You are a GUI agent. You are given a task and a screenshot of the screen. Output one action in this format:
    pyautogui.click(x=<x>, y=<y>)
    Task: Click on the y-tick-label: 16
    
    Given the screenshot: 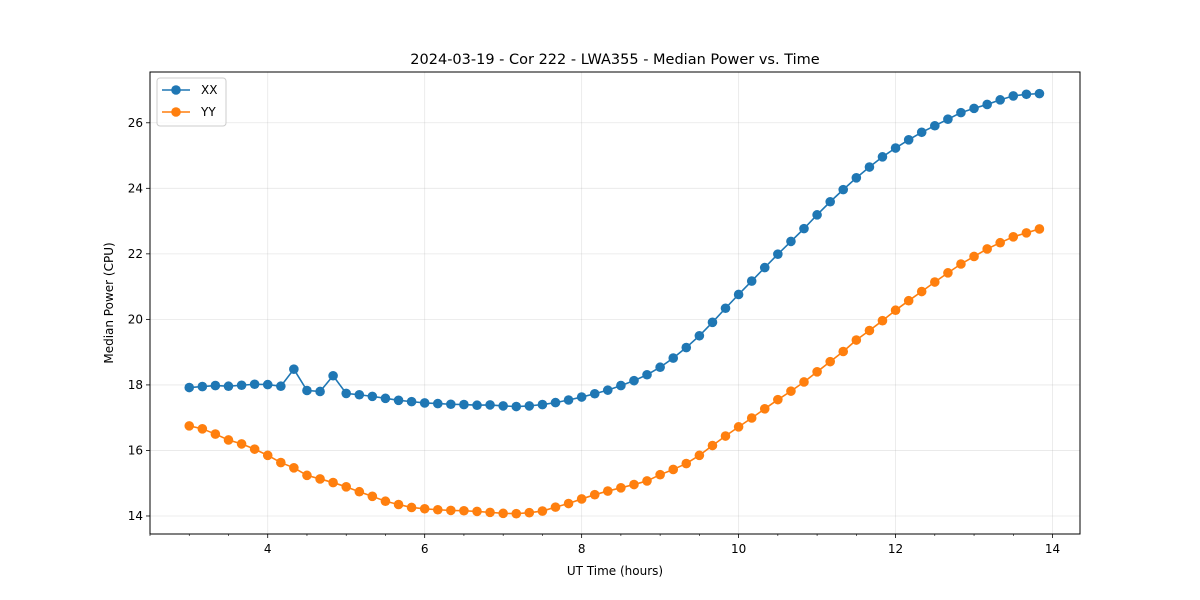 What is the action you would take?
    pyautogui.click(x=135, y=450)
    